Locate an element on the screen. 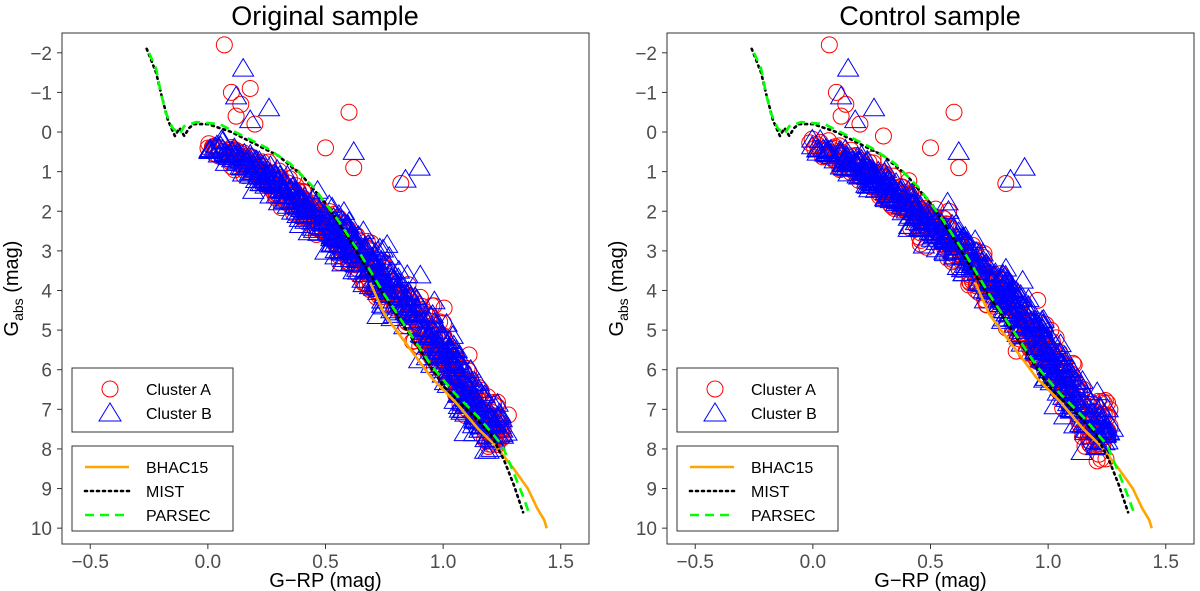 Image resolution: width=1200 pixels, height=591 pixels. isochrone-bhac15 is located at coordinates (458, 405).